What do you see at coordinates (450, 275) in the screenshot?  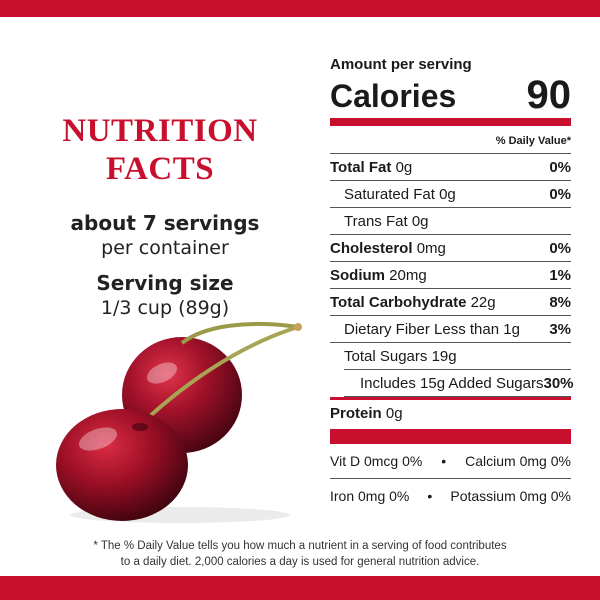 I see `nutrient-row-sodium: Sodium 20mg 1%` at bounding box center [450, 275].